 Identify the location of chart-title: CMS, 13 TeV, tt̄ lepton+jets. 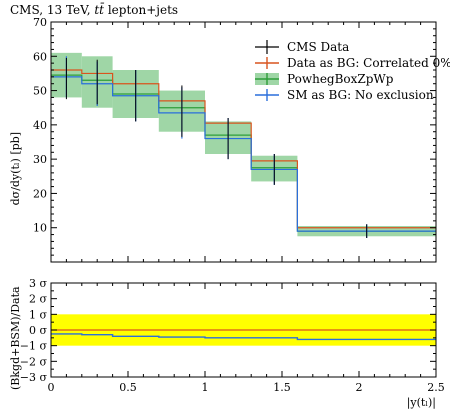
(94, 9).